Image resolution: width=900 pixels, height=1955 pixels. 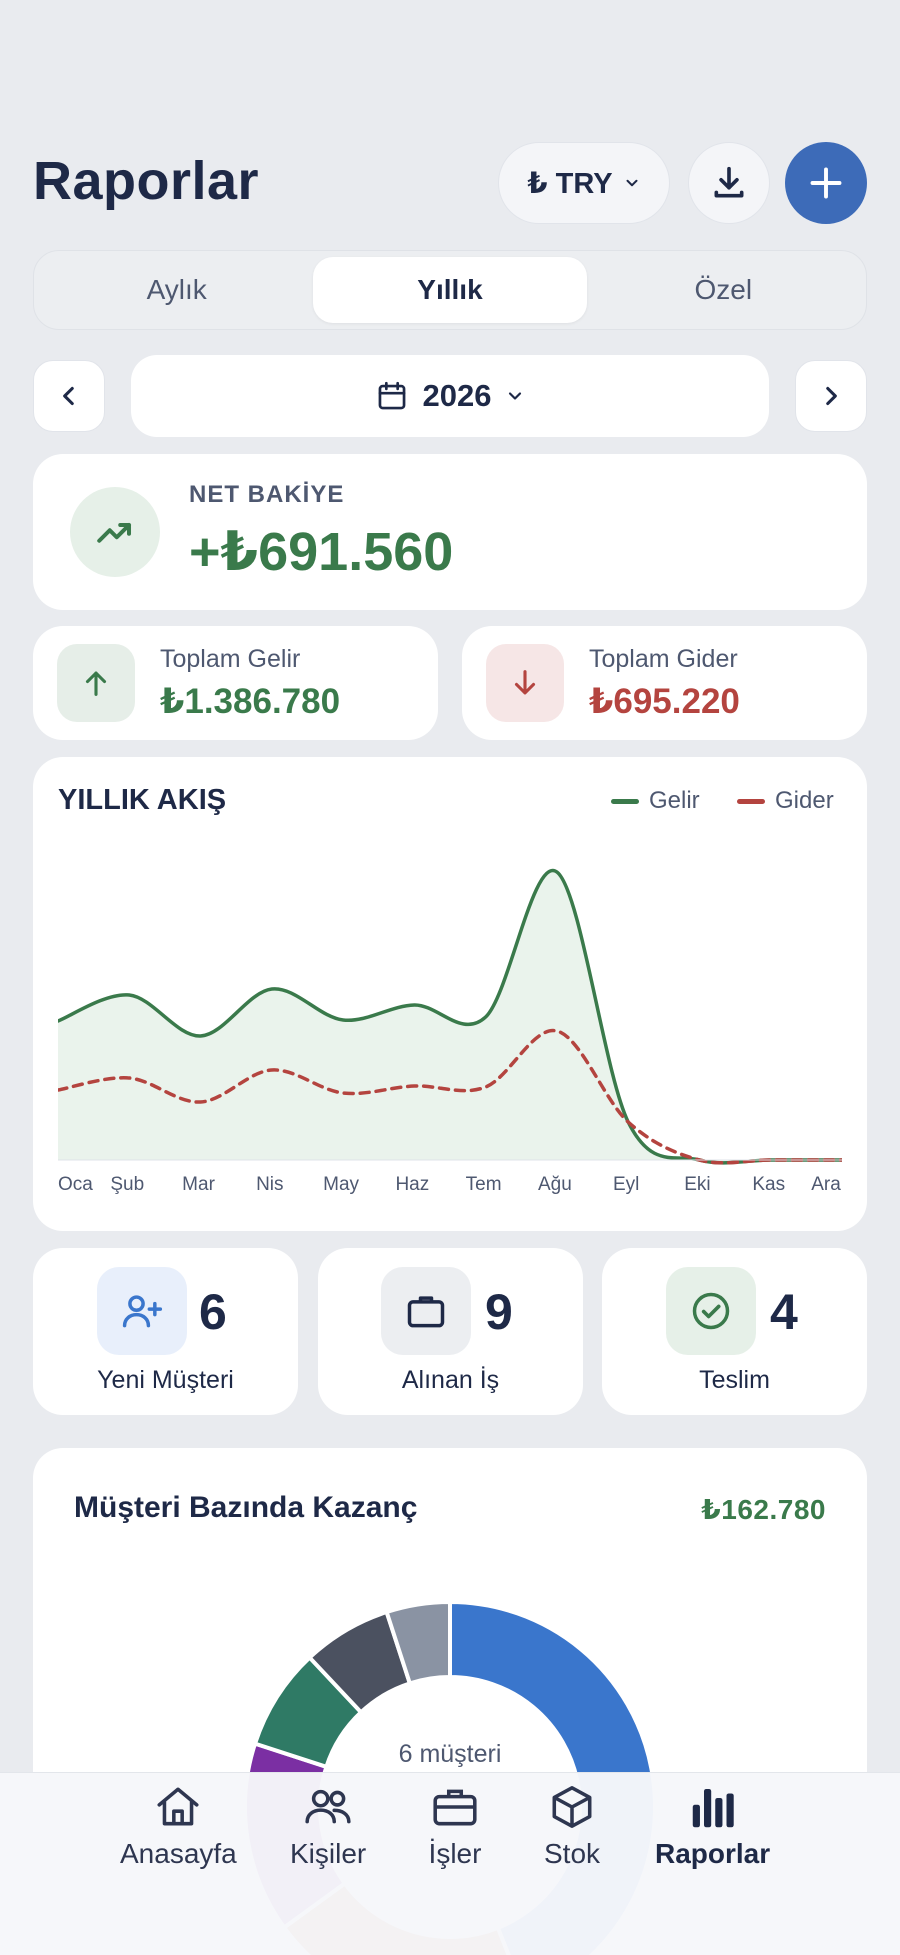 I want to click on new-customers-label: Yeni Müşteri, so click(x=165, y=1380).